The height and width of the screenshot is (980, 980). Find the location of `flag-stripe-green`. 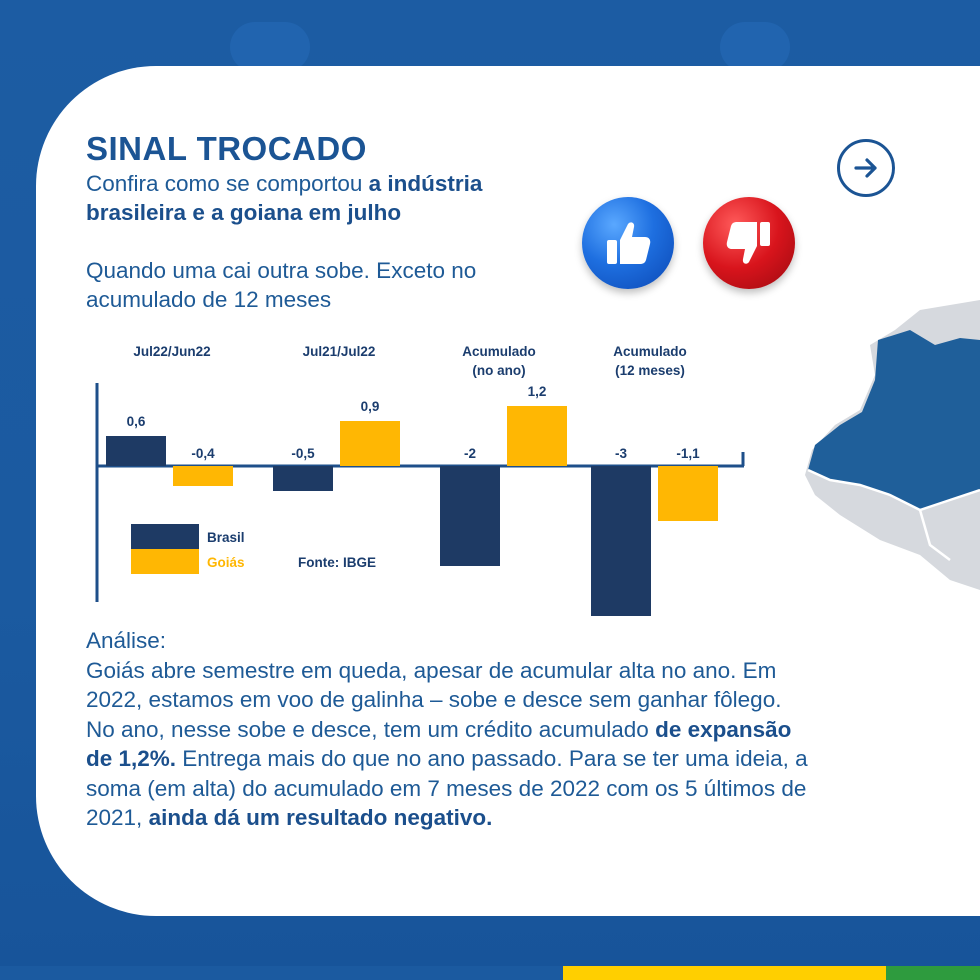

flag-stripe-green is located at coordinates (933, 973).